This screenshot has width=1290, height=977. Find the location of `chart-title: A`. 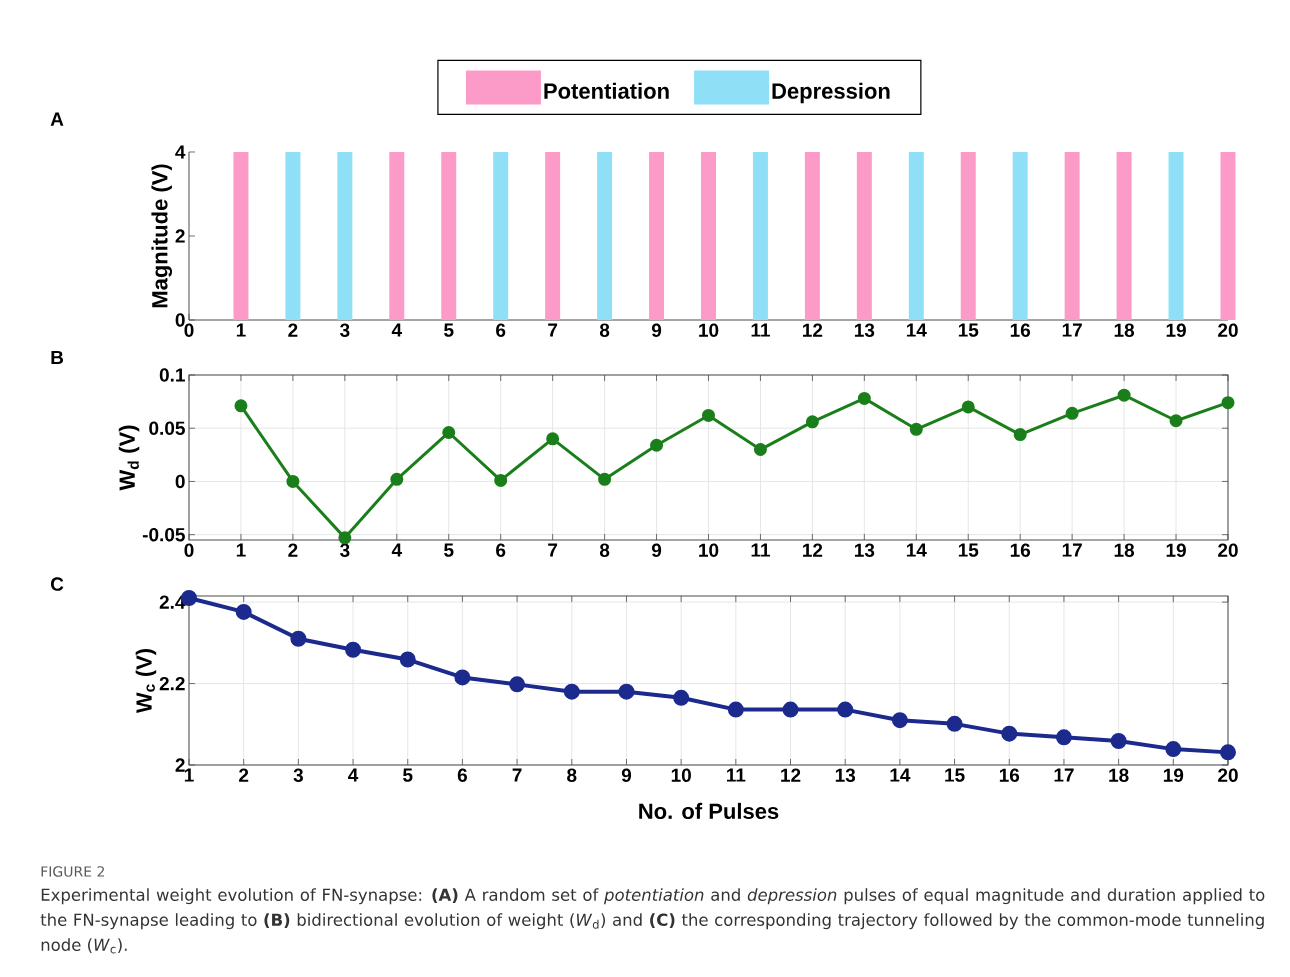

chart-title: A is located at coordinates (57, 119).